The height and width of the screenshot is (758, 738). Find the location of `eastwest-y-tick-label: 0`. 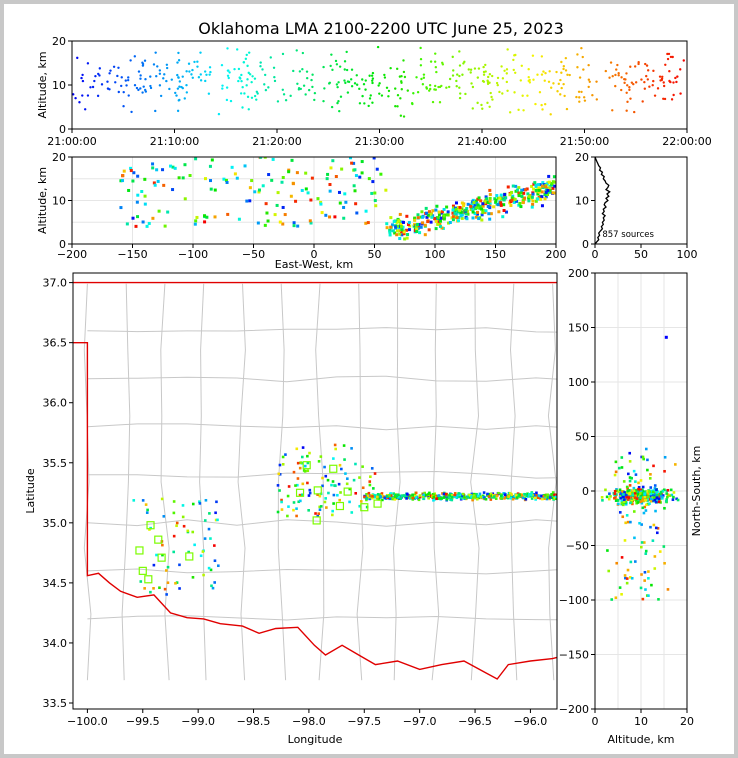

eastwest-y-tick-label: 0 is located at coordinates (62, 244).